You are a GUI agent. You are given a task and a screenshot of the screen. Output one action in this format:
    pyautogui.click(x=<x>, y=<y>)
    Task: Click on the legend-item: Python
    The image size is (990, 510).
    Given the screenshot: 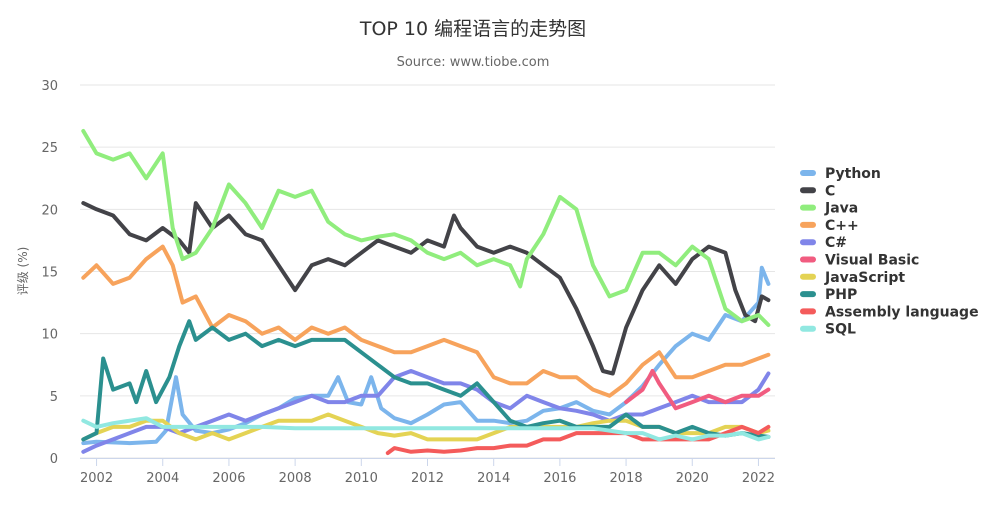 What is the action you would take?
    pyautogui.click(x=840, y=174)
    